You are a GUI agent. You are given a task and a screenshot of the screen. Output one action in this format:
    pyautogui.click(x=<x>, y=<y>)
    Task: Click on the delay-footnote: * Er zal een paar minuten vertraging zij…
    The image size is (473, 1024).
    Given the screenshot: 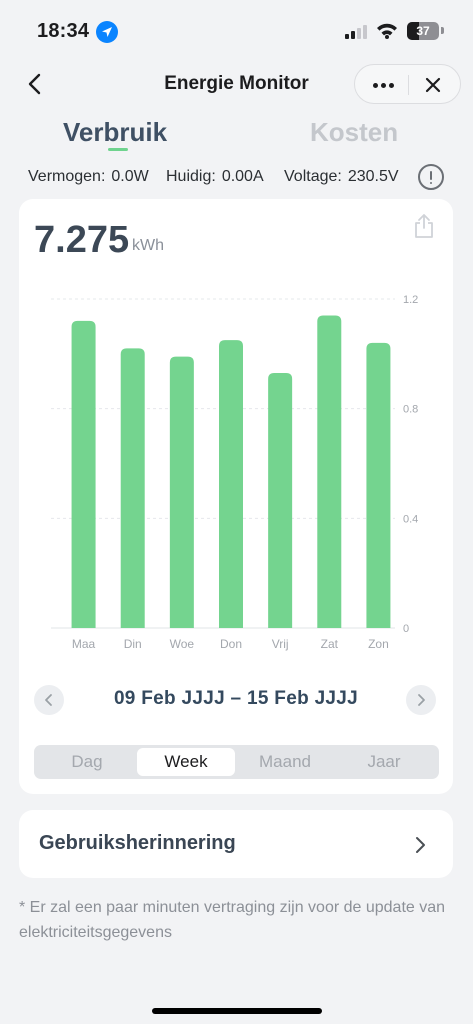 What is the action you would take?
    pyautogui.click(x=232, y=920)
    